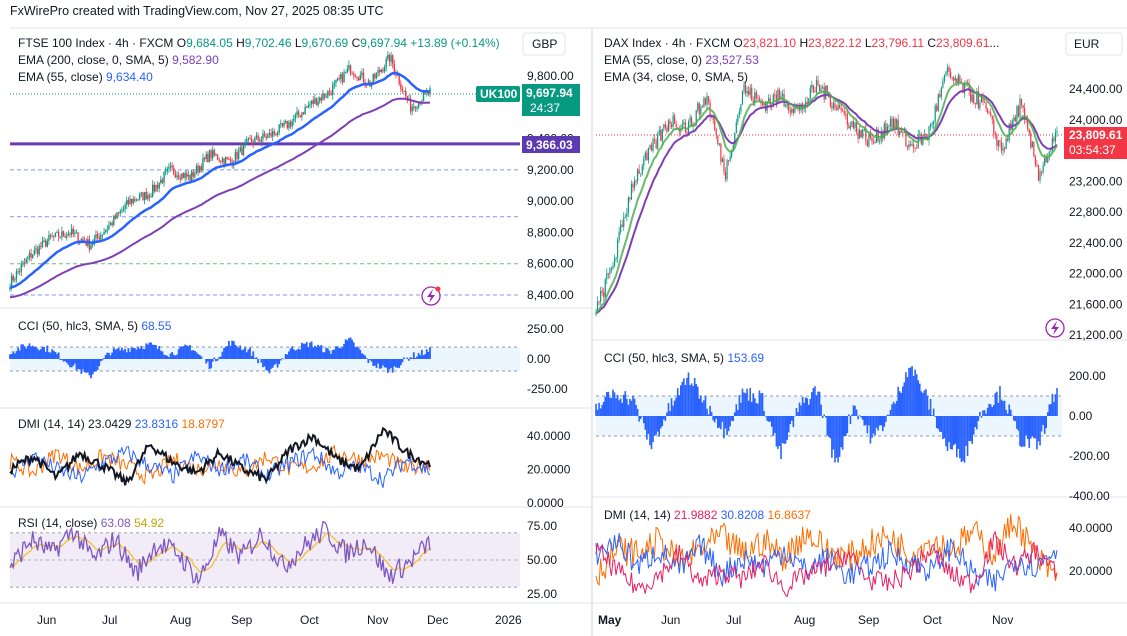 This screenshot has width=1127, height=636. What do you see at coordinates (545, 108) in the screenshot?
I see `countdown-tag: 24:37` at bounding box center [545, 108].